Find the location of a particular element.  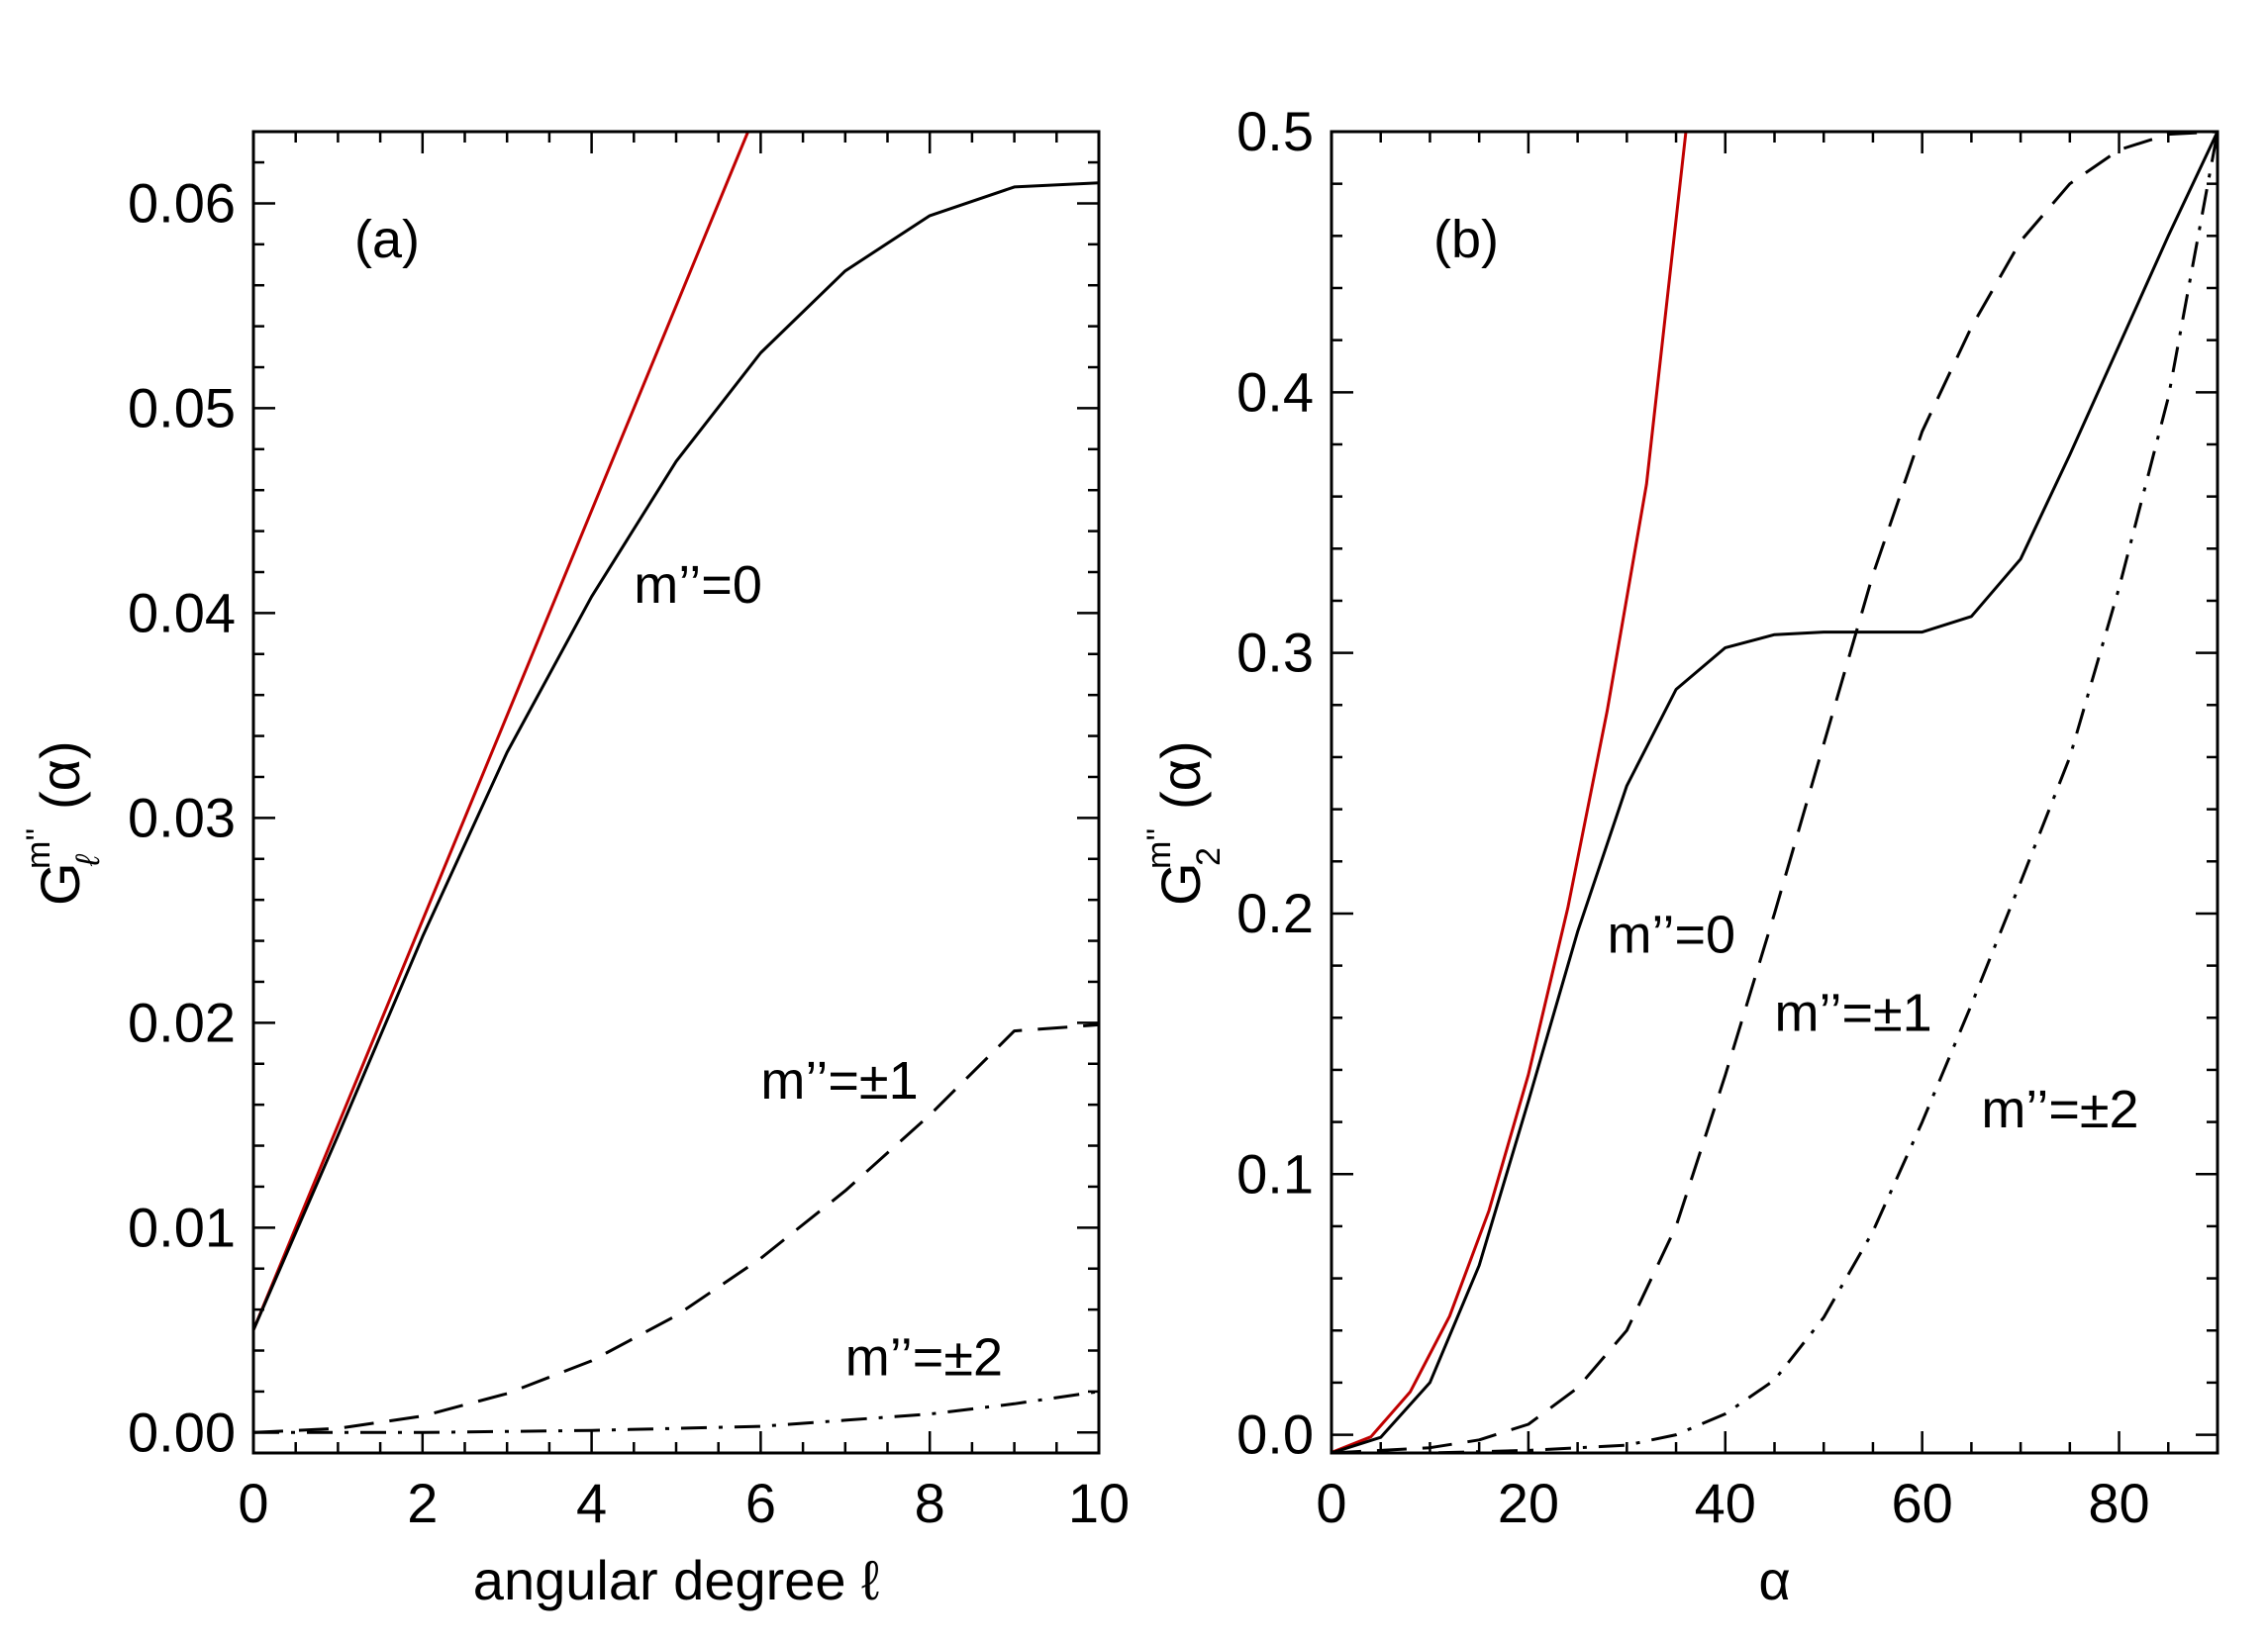

y-tick-label: 0.03 is located at coordinates (182, 817).